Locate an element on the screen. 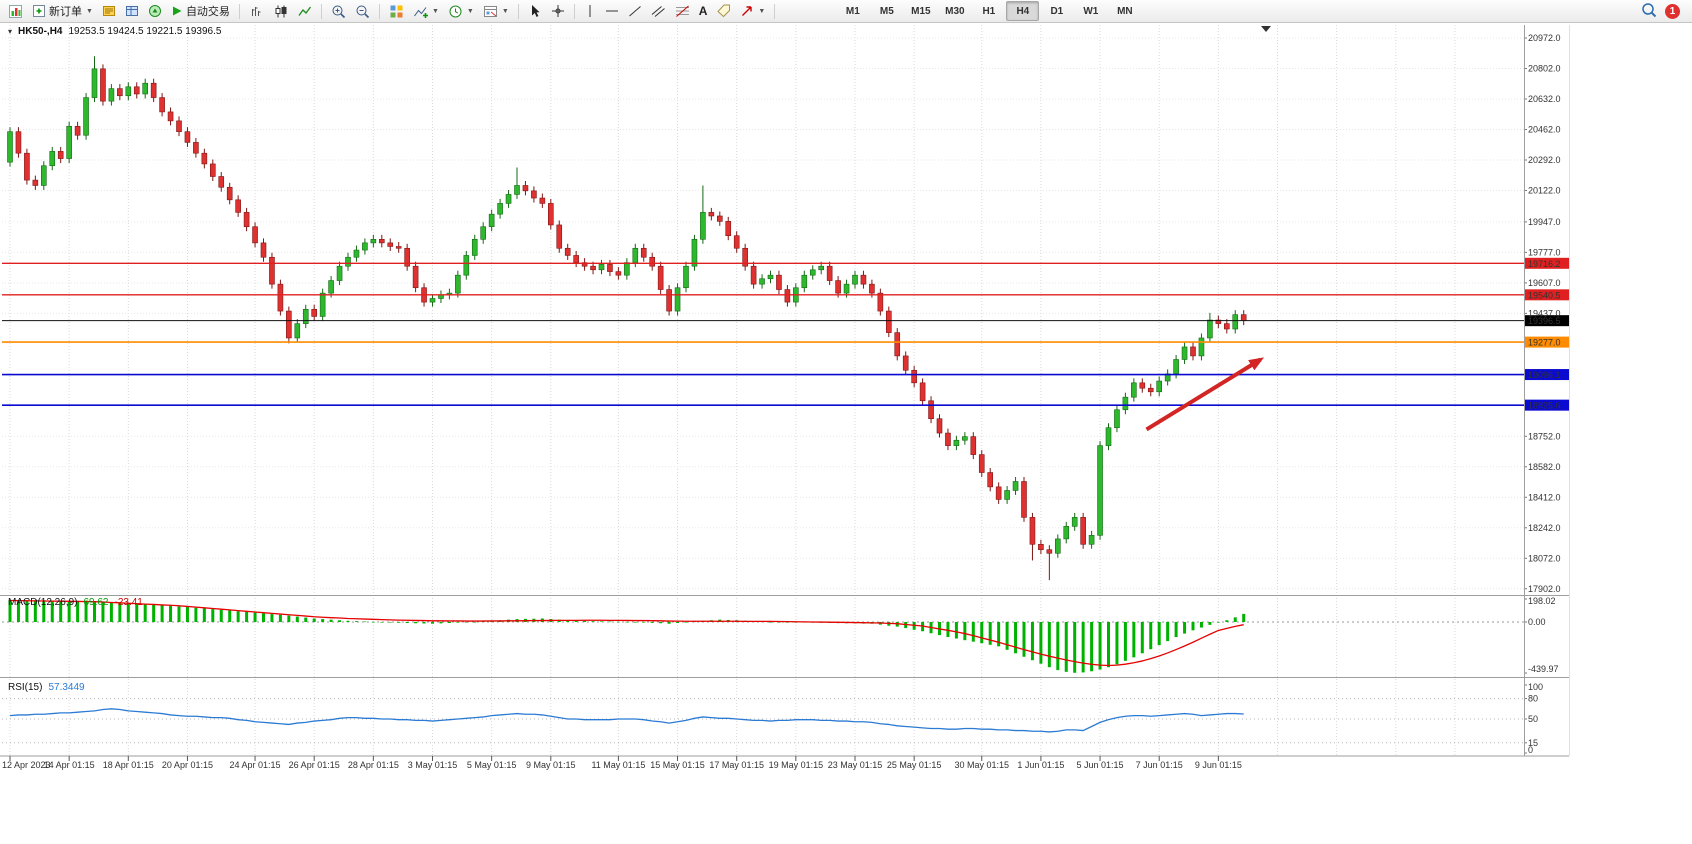  svg-text: 19607.0 is located at coordinates (1544, 283).